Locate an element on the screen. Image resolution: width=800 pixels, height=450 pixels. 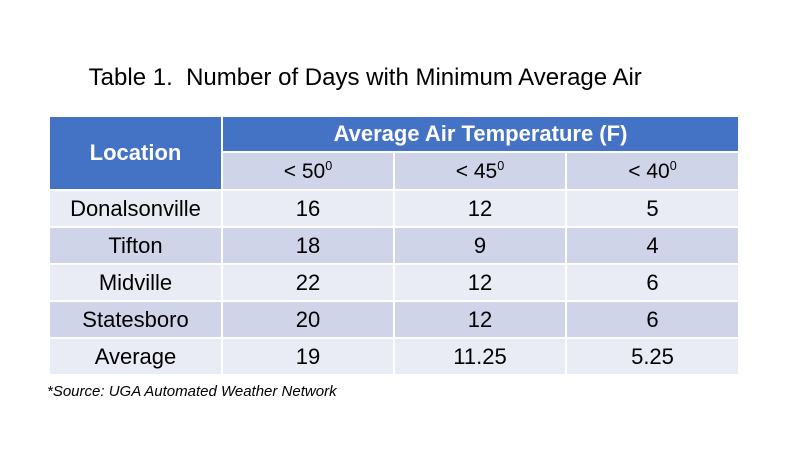
header-row-group: Location Average Air Temperature (F) is located at coordinates (394, 153).